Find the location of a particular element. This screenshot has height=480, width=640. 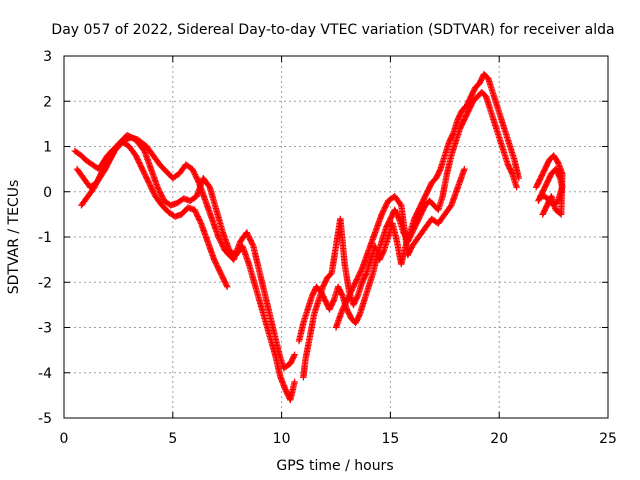

y-tick-label: 2 is located at coordinates (47, 102).